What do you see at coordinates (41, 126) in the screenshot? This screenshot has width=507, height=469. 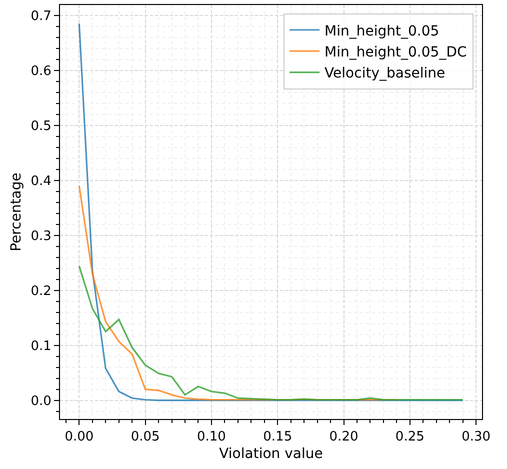 I see `y-tick-label: 0.5` at bounding box center [41, 126].